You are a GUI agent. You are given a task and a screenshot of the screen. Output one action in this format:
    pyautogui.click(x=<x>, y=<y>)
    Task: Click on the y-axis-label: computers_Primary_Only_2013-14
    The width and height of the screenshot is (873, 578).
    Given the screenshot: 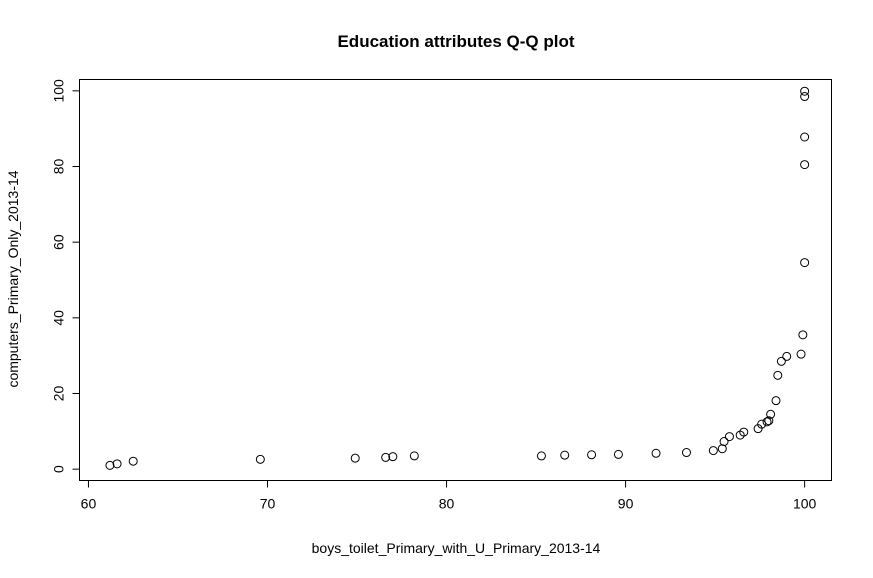 What is the action you would take?
    pyautogui.click(x=13, y=278)
    